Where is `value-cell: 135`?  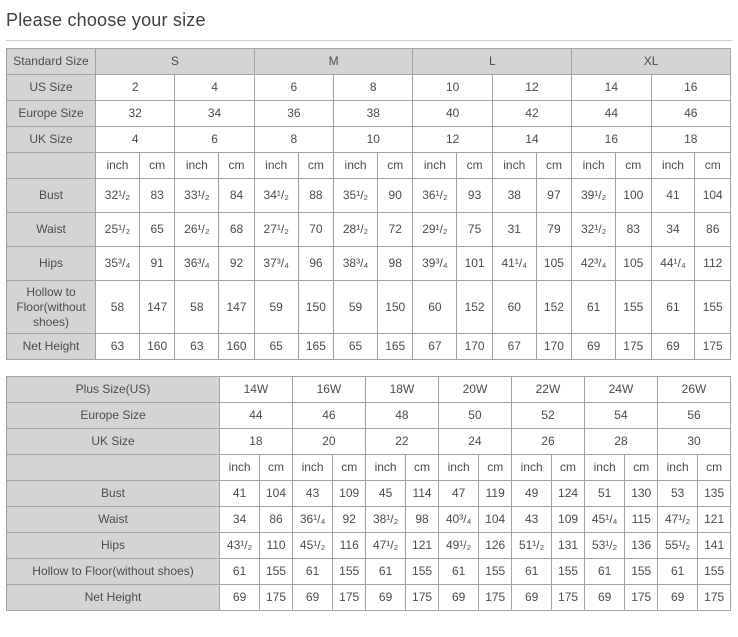
value-cell: 135 is located at coordinates (714, 493).